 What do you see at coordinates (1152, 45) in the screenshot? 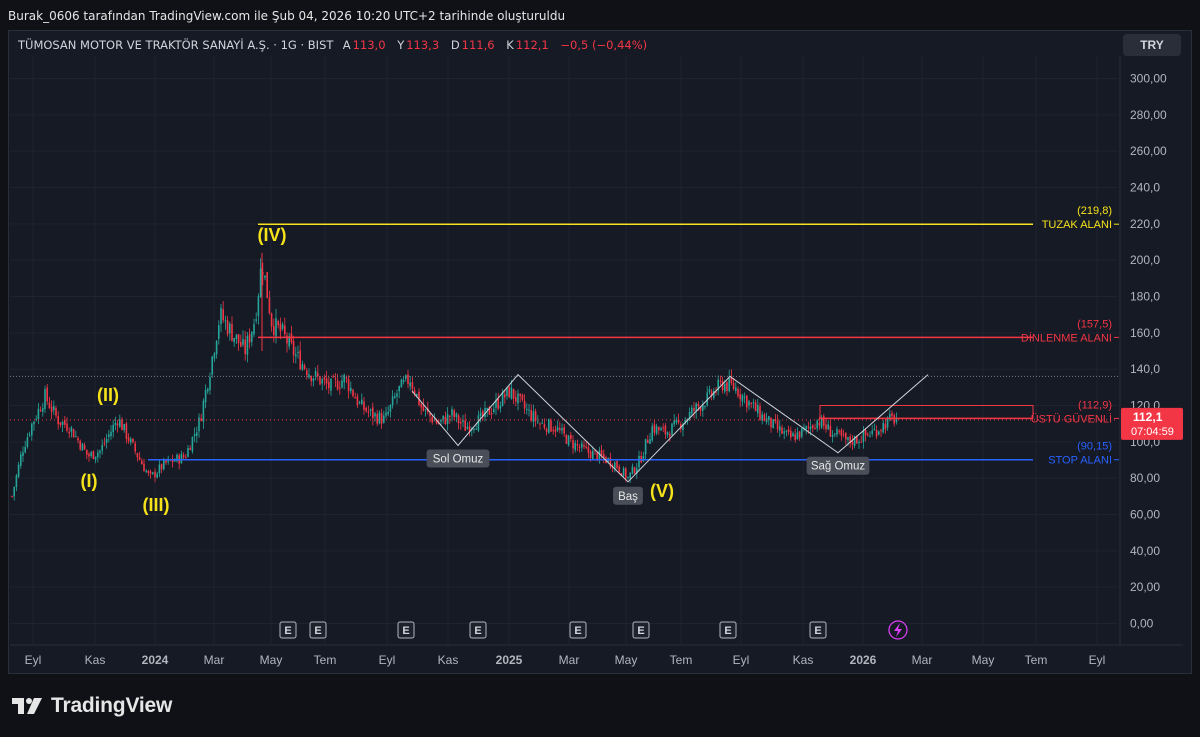
I see `currency-button: TRY` at bounding box center [1152, 45].